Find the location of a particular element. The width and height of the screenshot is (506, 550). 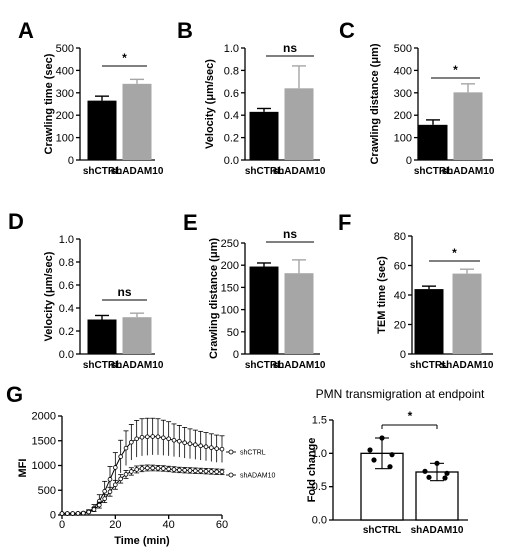

x-tick-label-g-bar: shADAM10 is located at coordinates (437, 530).